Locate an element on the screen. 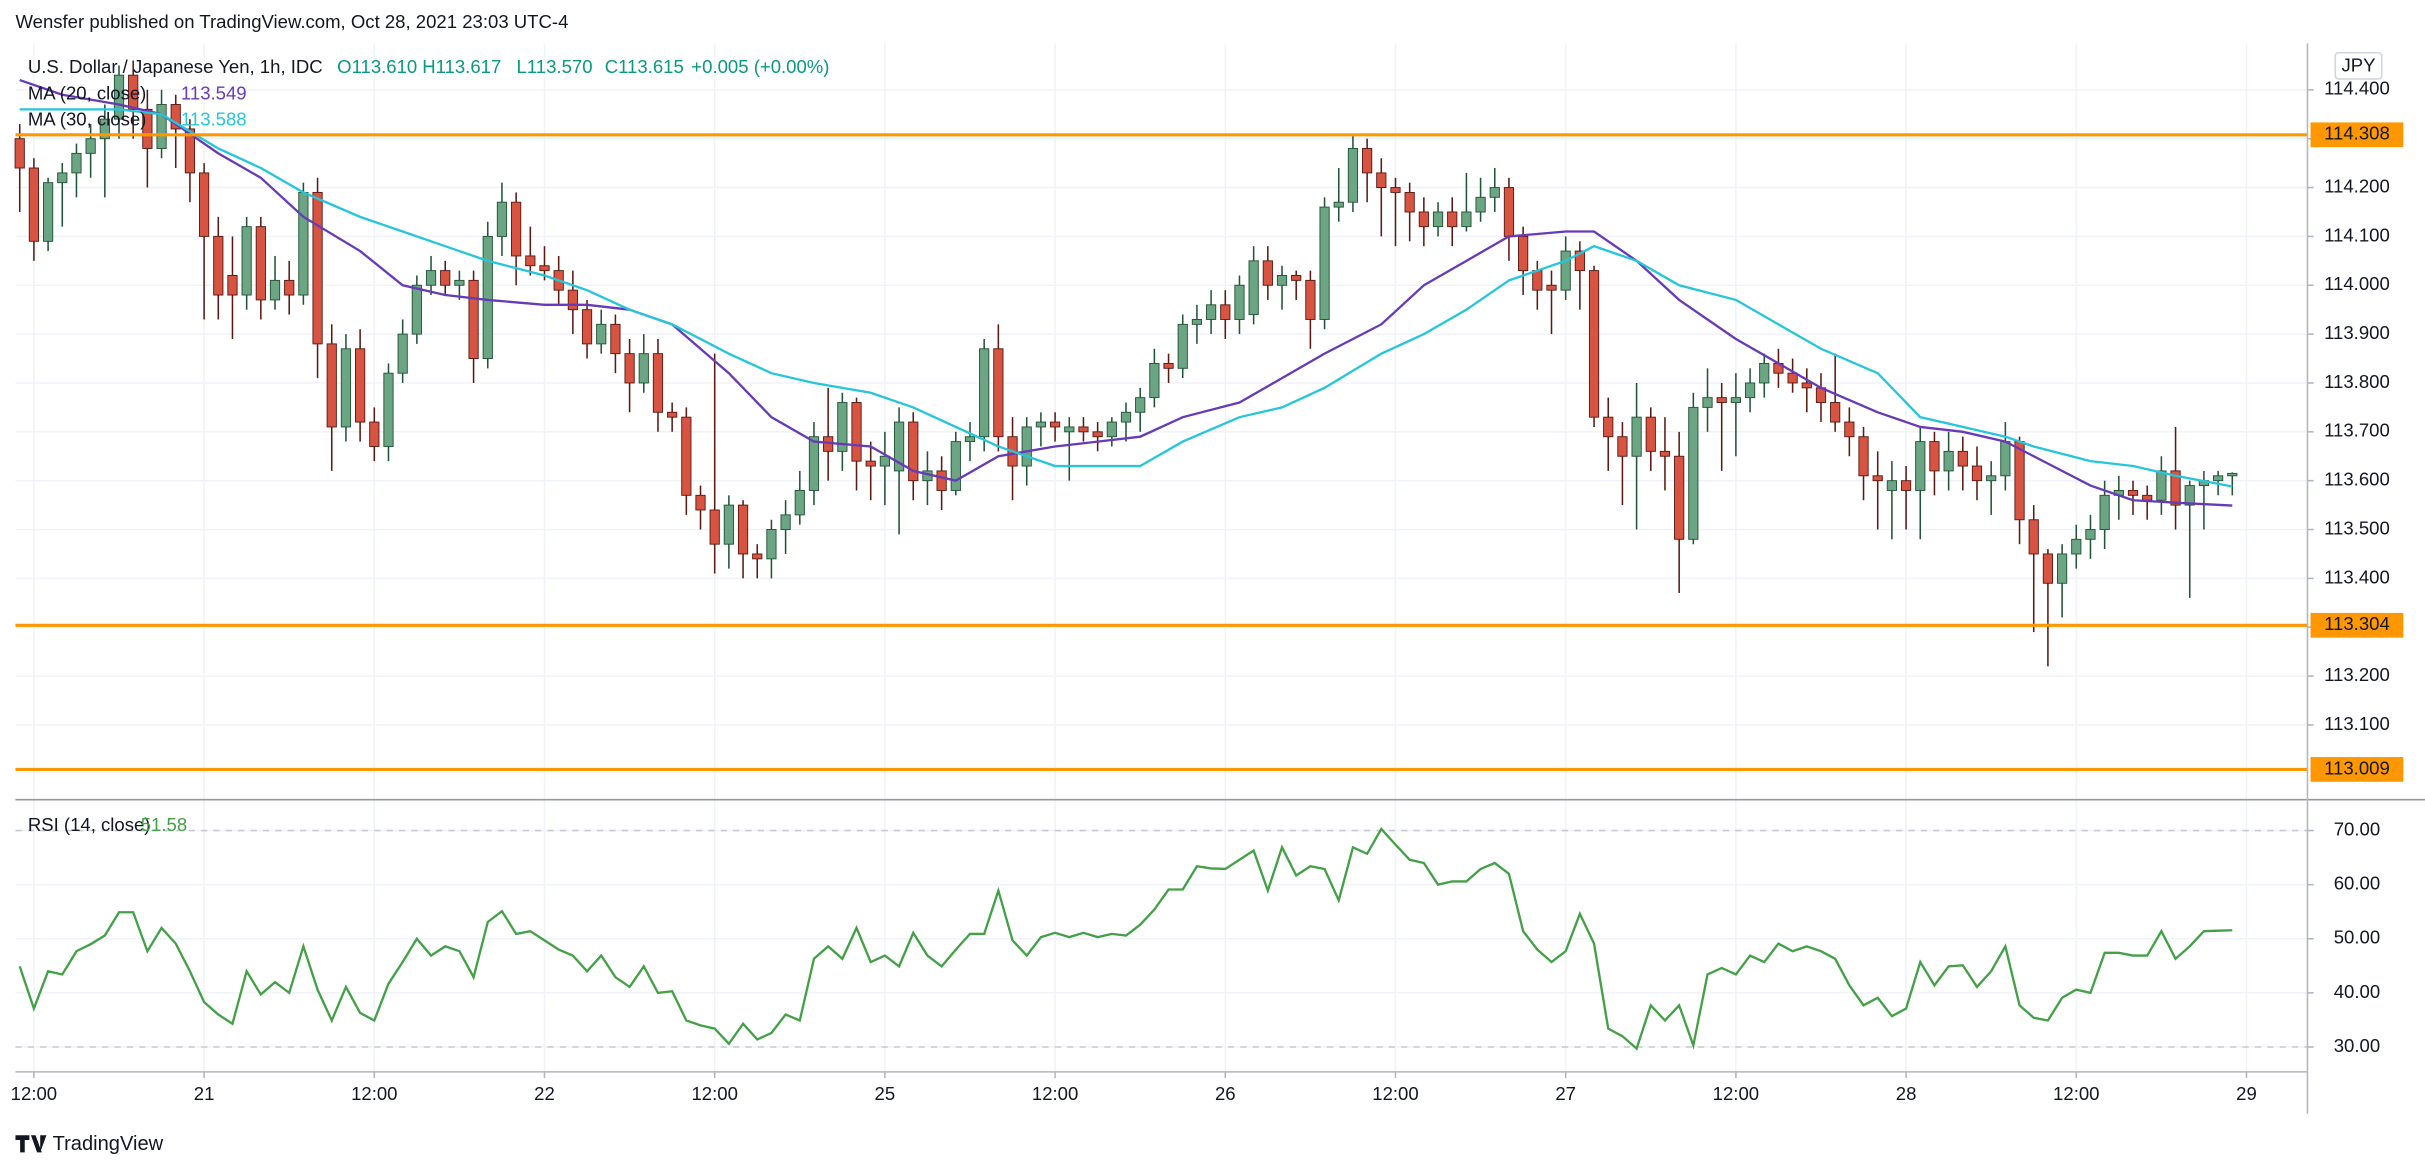  level-tag-label: 113.009 is located at coordinates (2357, 767).